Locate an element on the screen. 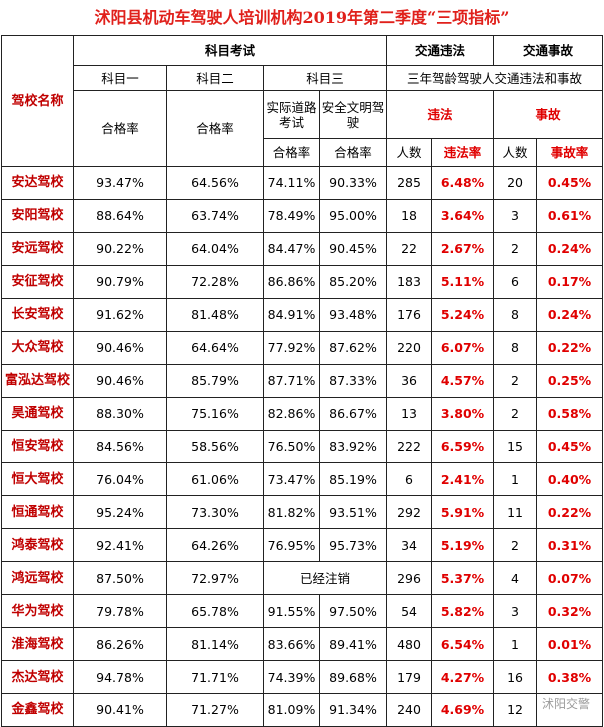  cell: 292 is located at coordinates (409, 512).